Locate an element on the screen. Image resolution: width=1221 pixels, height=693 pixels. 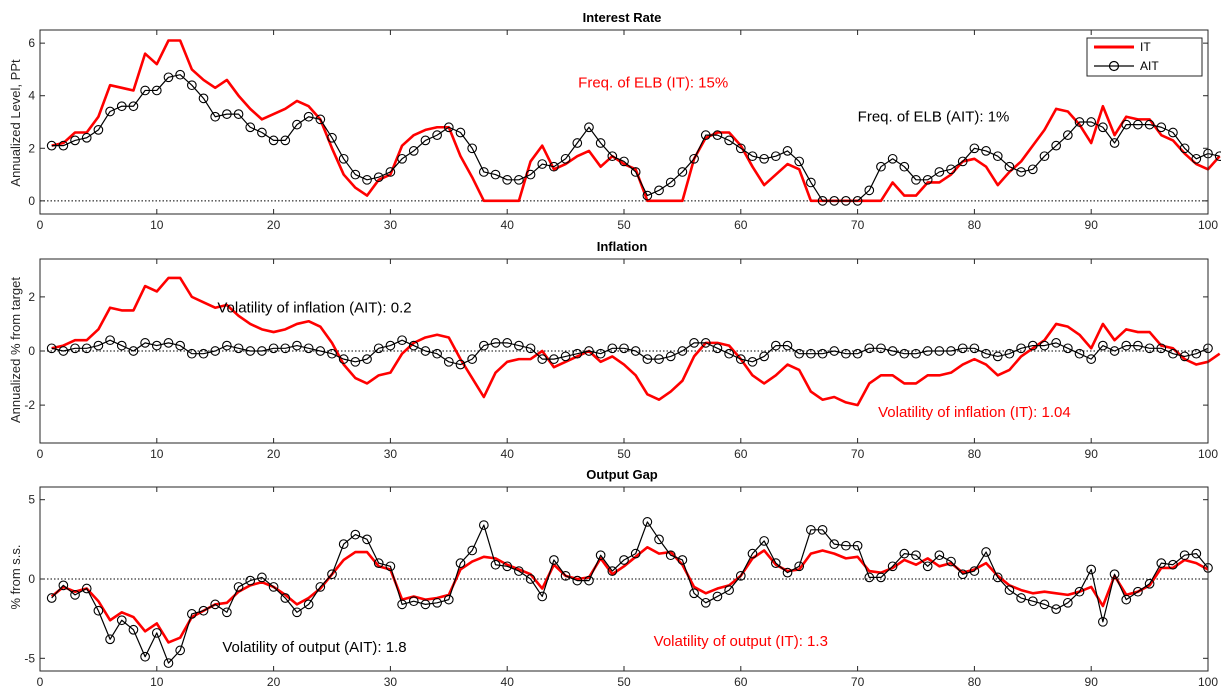
x-tick-label: 90 is located at coordinates (1092, 682).